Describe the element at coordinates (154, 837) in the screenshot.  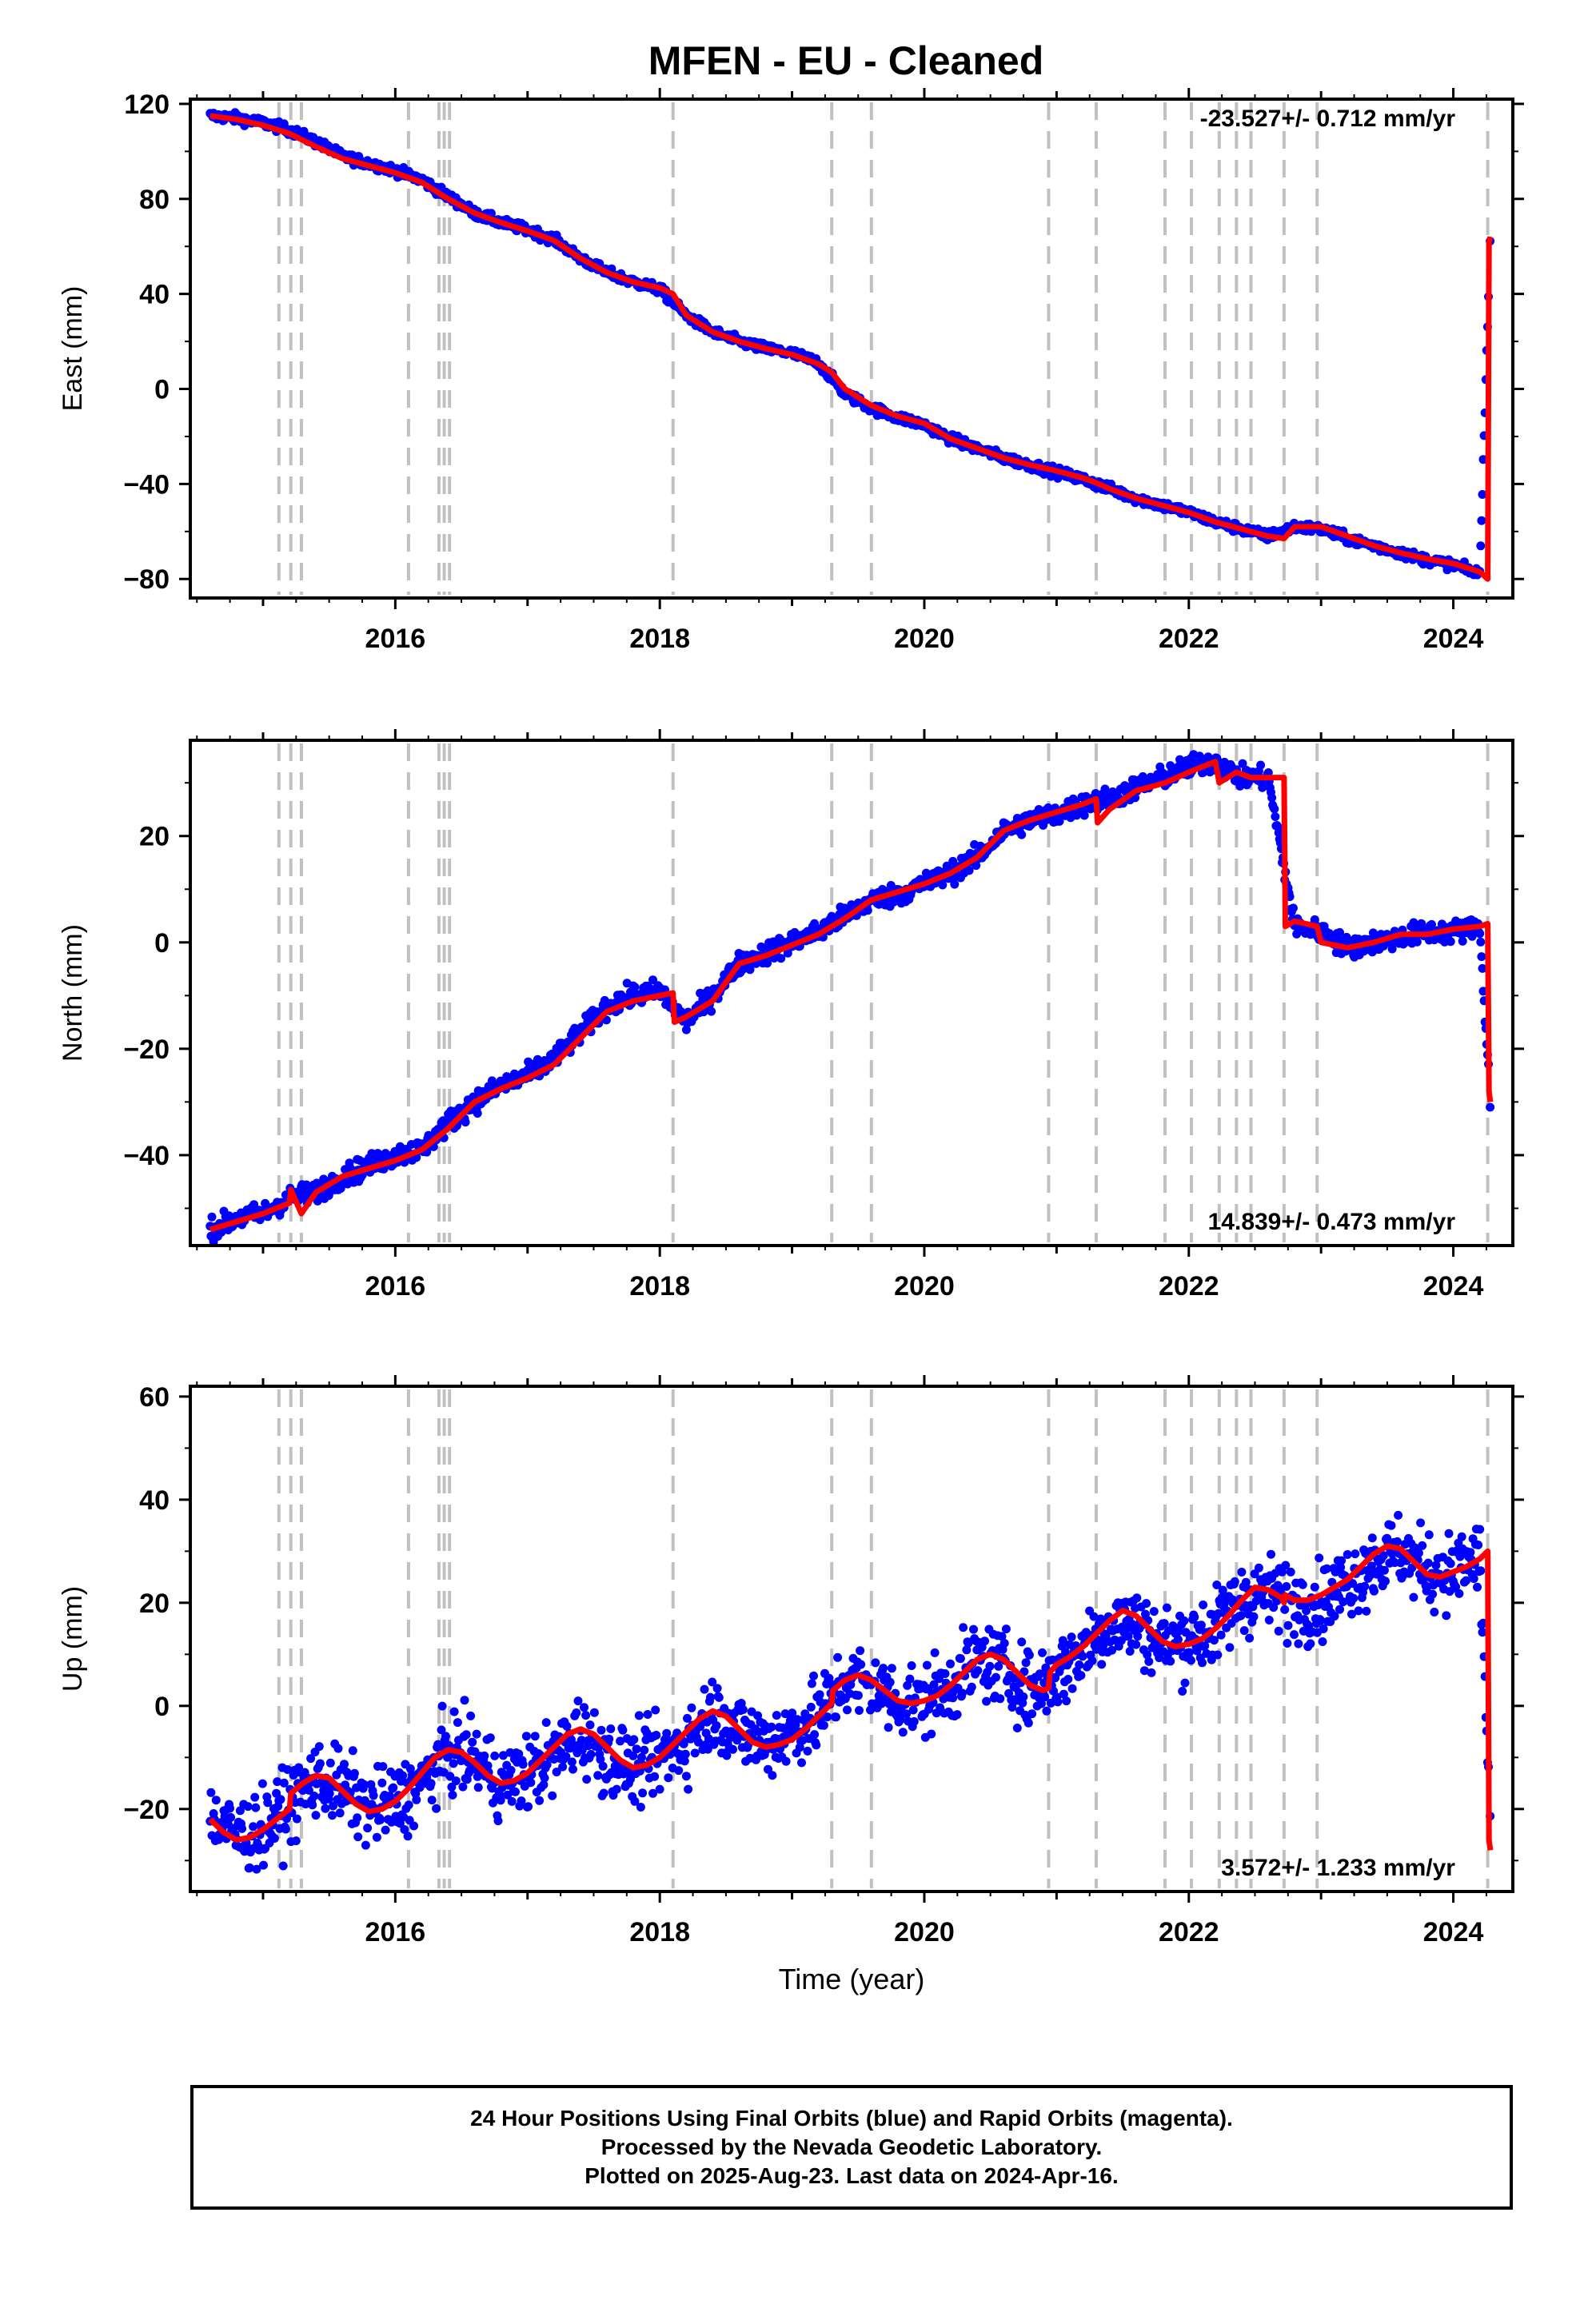
I see `y-tick-label: 20` at that location.